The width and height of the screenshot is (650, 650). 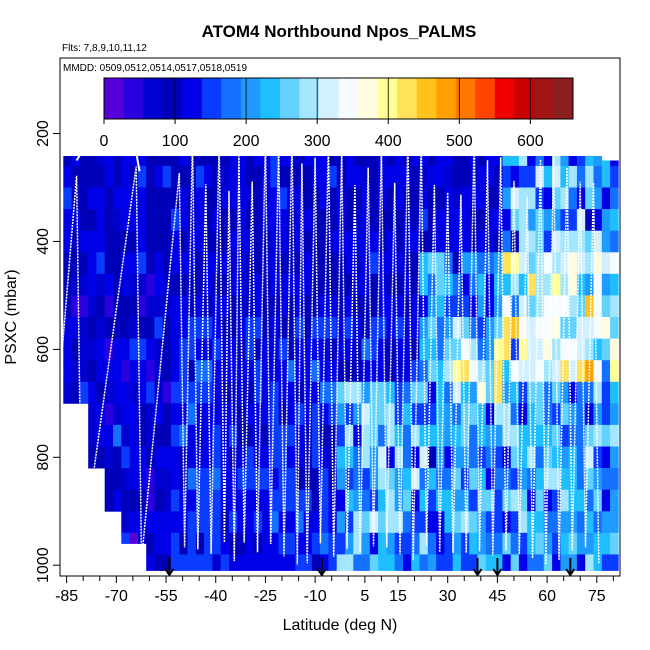 I want to click on flights-label: Flts: 7,8,9,10,11,12, so click(x=104, y=48).